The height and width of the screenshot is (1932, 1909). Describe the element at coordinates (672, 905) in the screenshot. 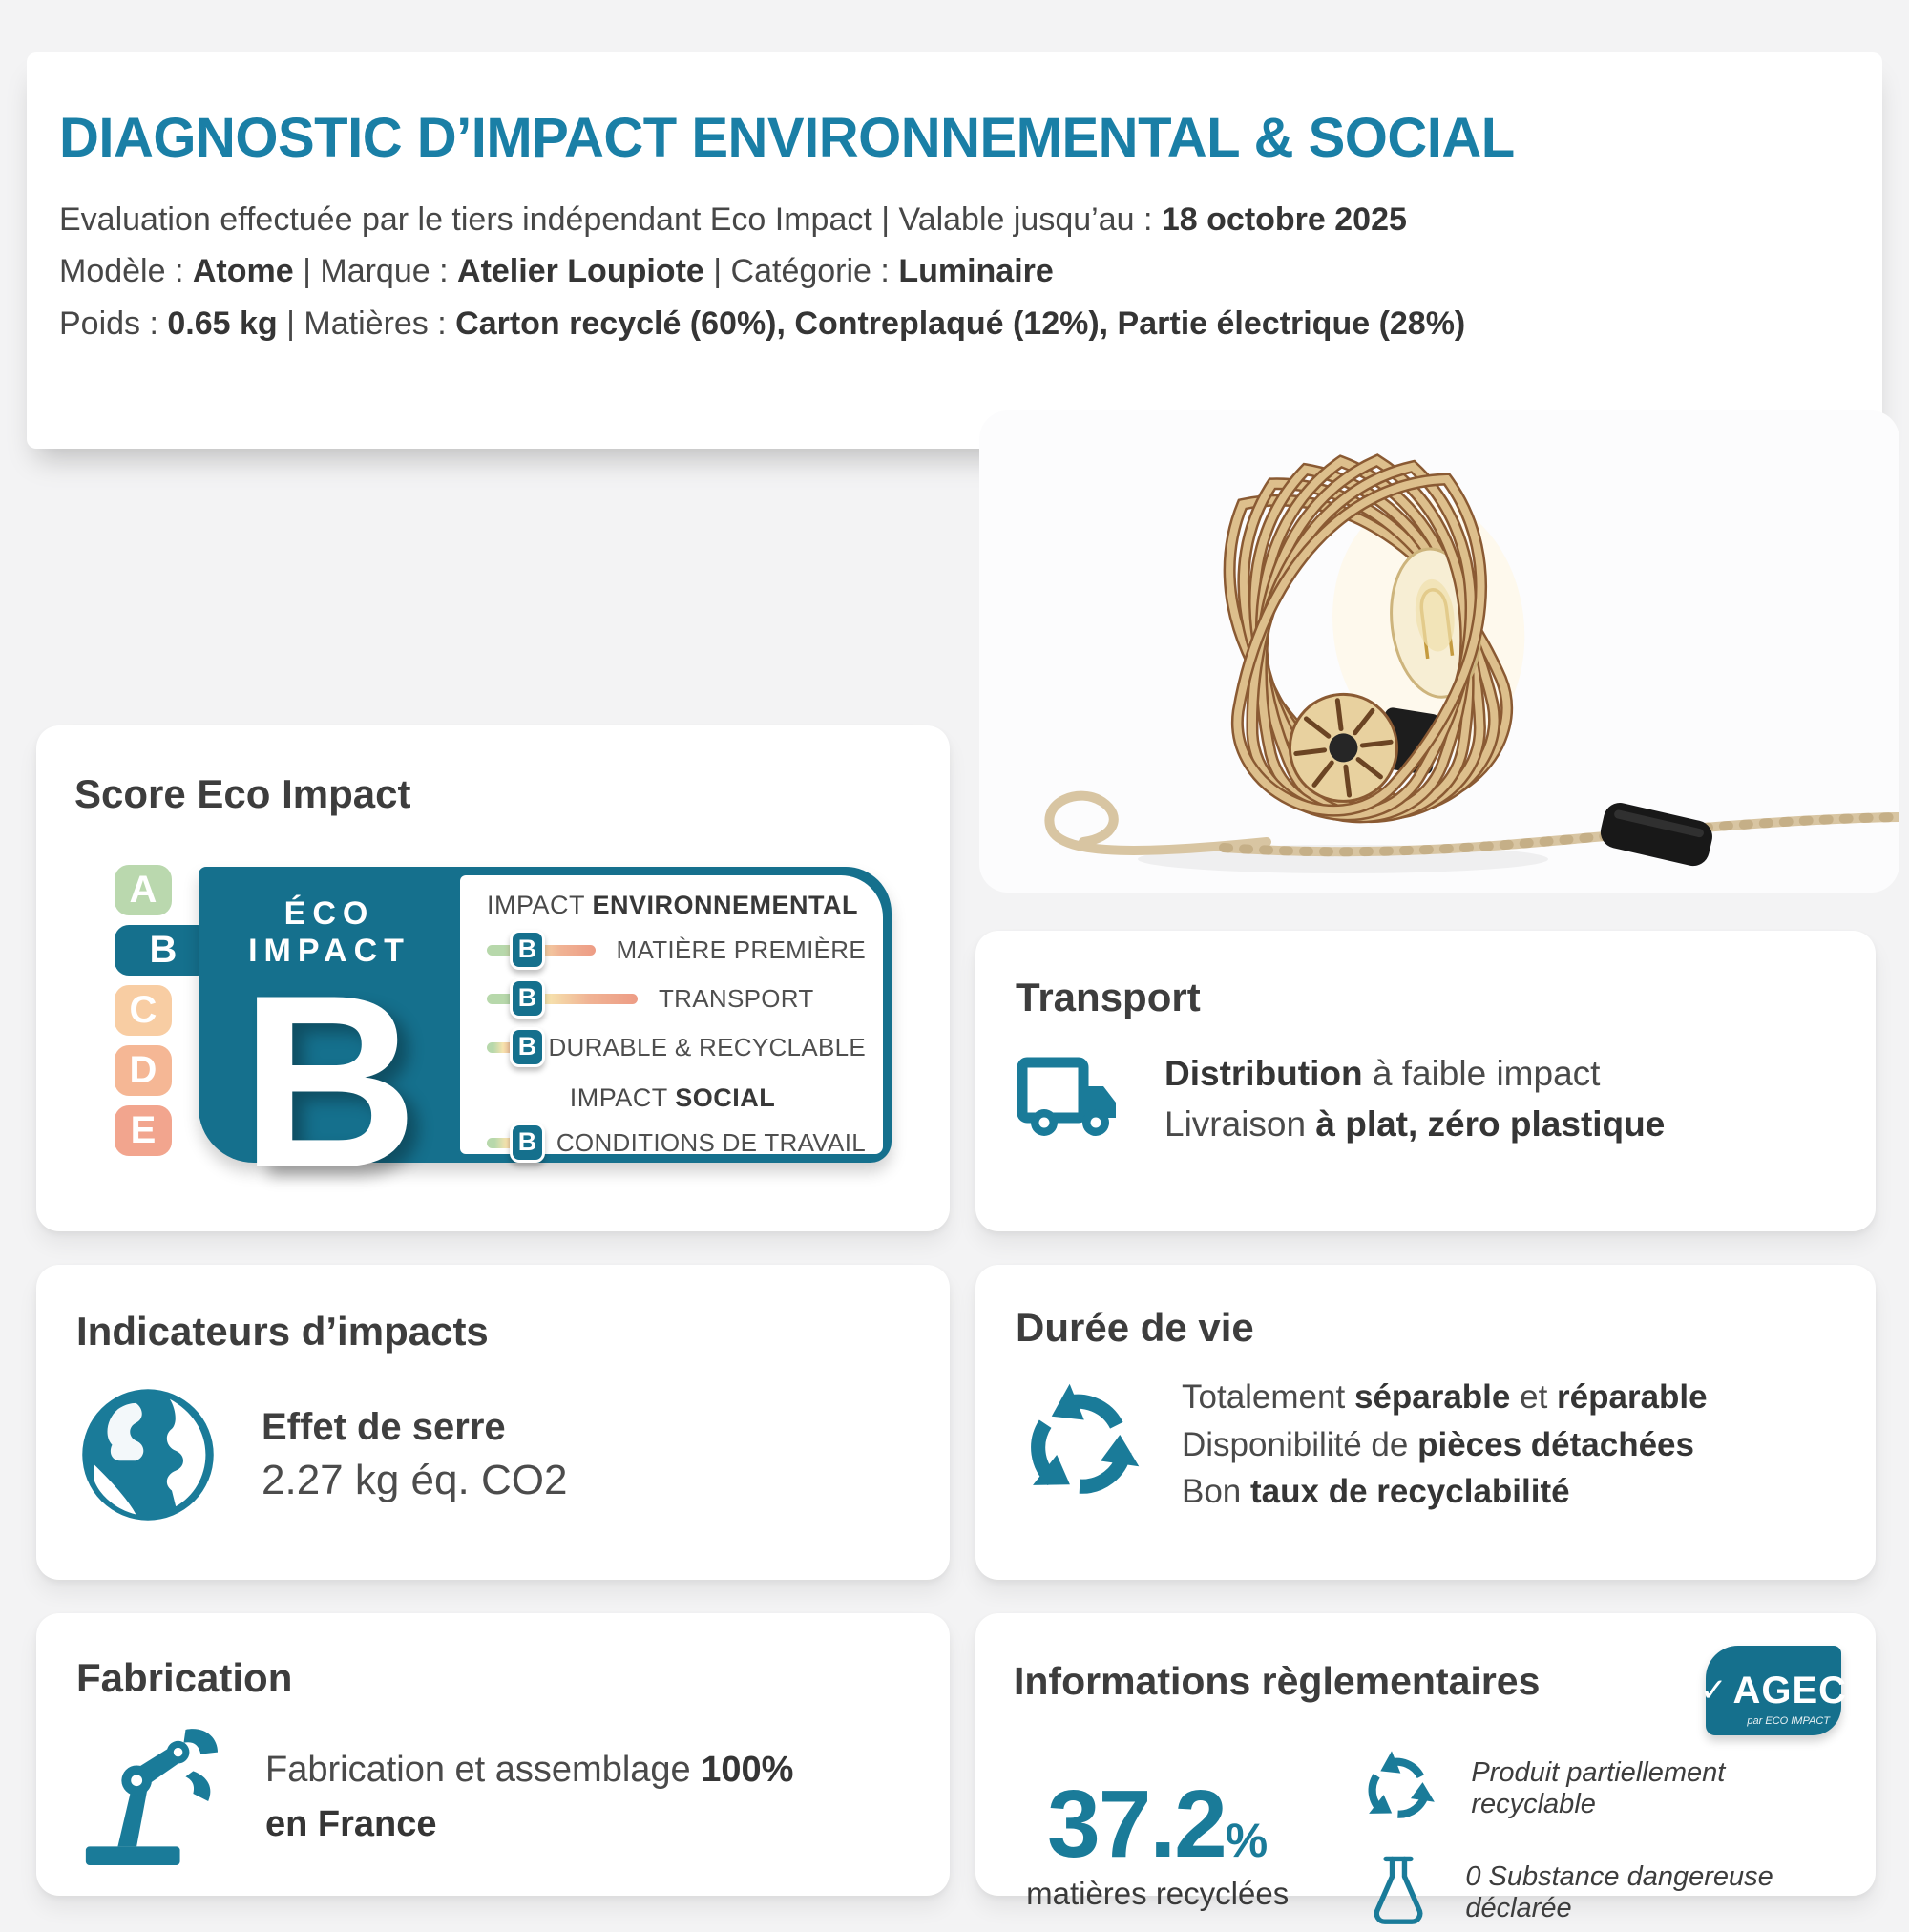

I see `env-impact-heading: IMPACT ENVIRONNEMENTAL` at that location.